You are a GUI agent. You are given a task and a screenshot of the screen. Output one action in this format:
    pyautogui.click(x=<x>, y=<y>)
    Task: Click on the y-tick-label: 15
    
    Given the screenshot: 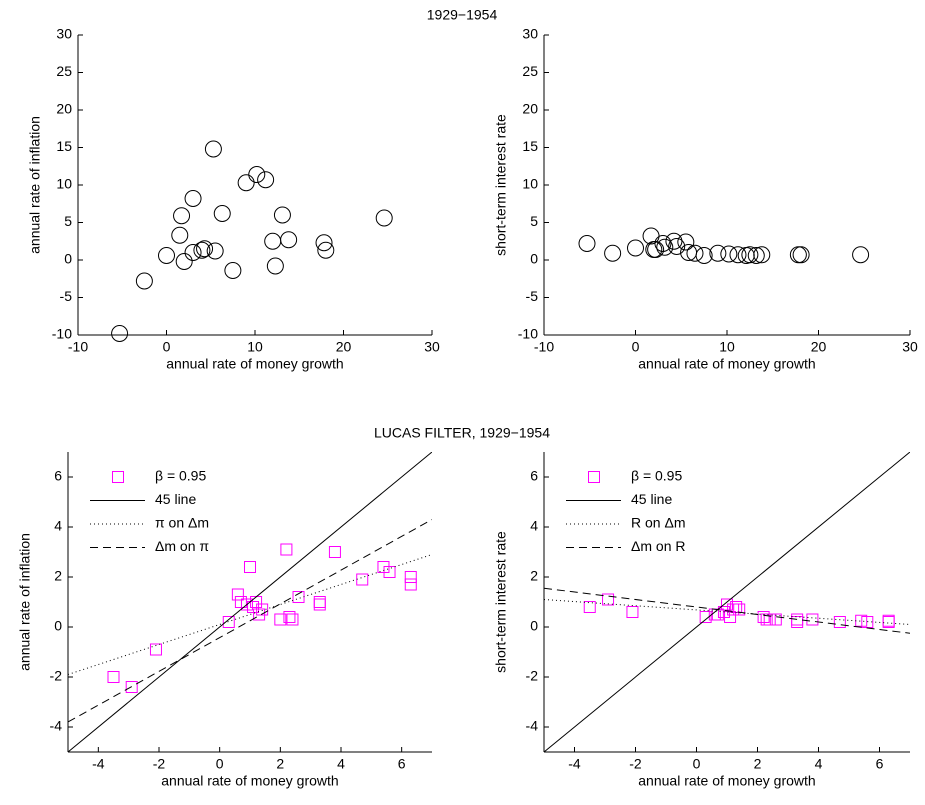 What is the action you would take?
    pyautogui.click(x=64, y=146)
    